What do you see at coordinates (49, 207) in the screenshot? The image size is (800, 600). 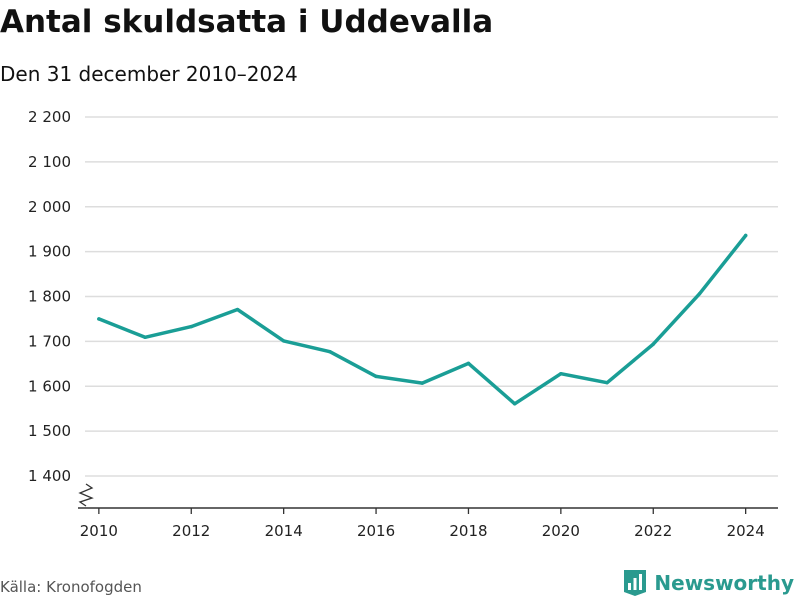 I see `y-tick-label: 2 000` at bounding box center [49, 207].